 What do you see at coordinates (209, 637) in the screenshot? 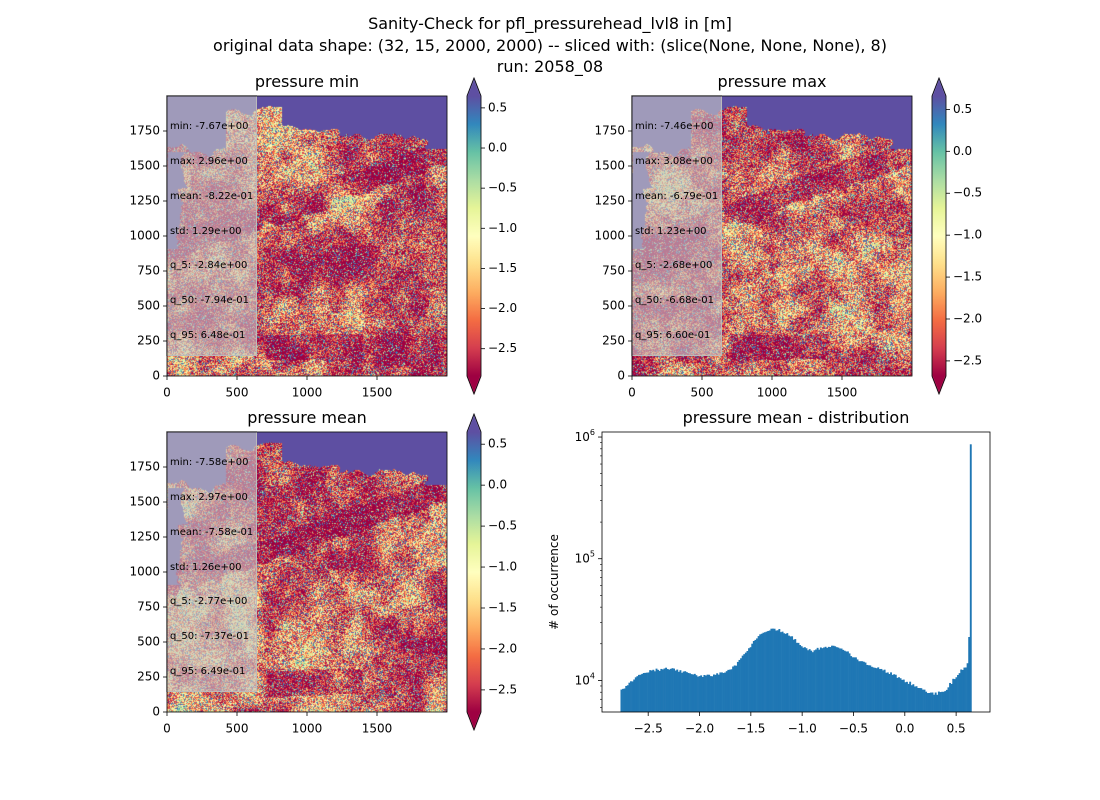
I see `stat-q50: q_50: -7.37e-01` at bounding box center [209, 637].